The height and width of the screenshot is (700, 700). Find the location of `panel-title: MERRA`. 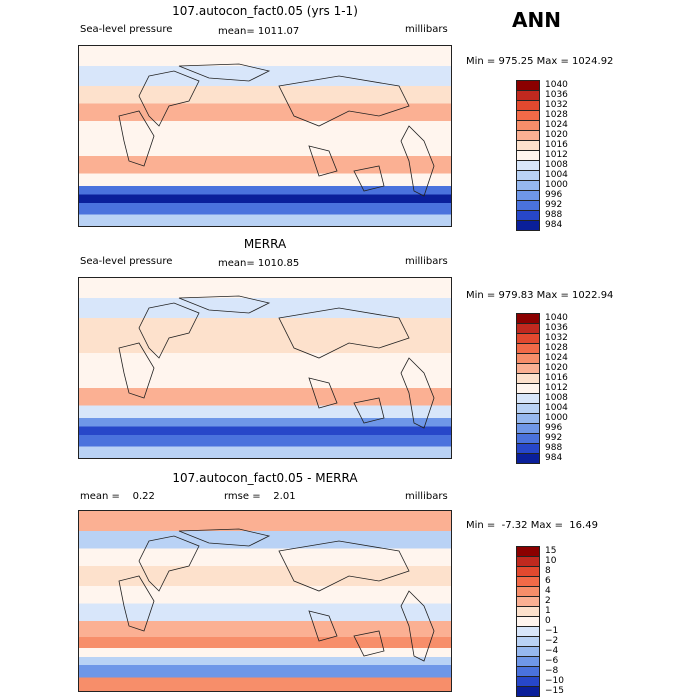

panel-title: MERRA is located at coordinates (265, 244).